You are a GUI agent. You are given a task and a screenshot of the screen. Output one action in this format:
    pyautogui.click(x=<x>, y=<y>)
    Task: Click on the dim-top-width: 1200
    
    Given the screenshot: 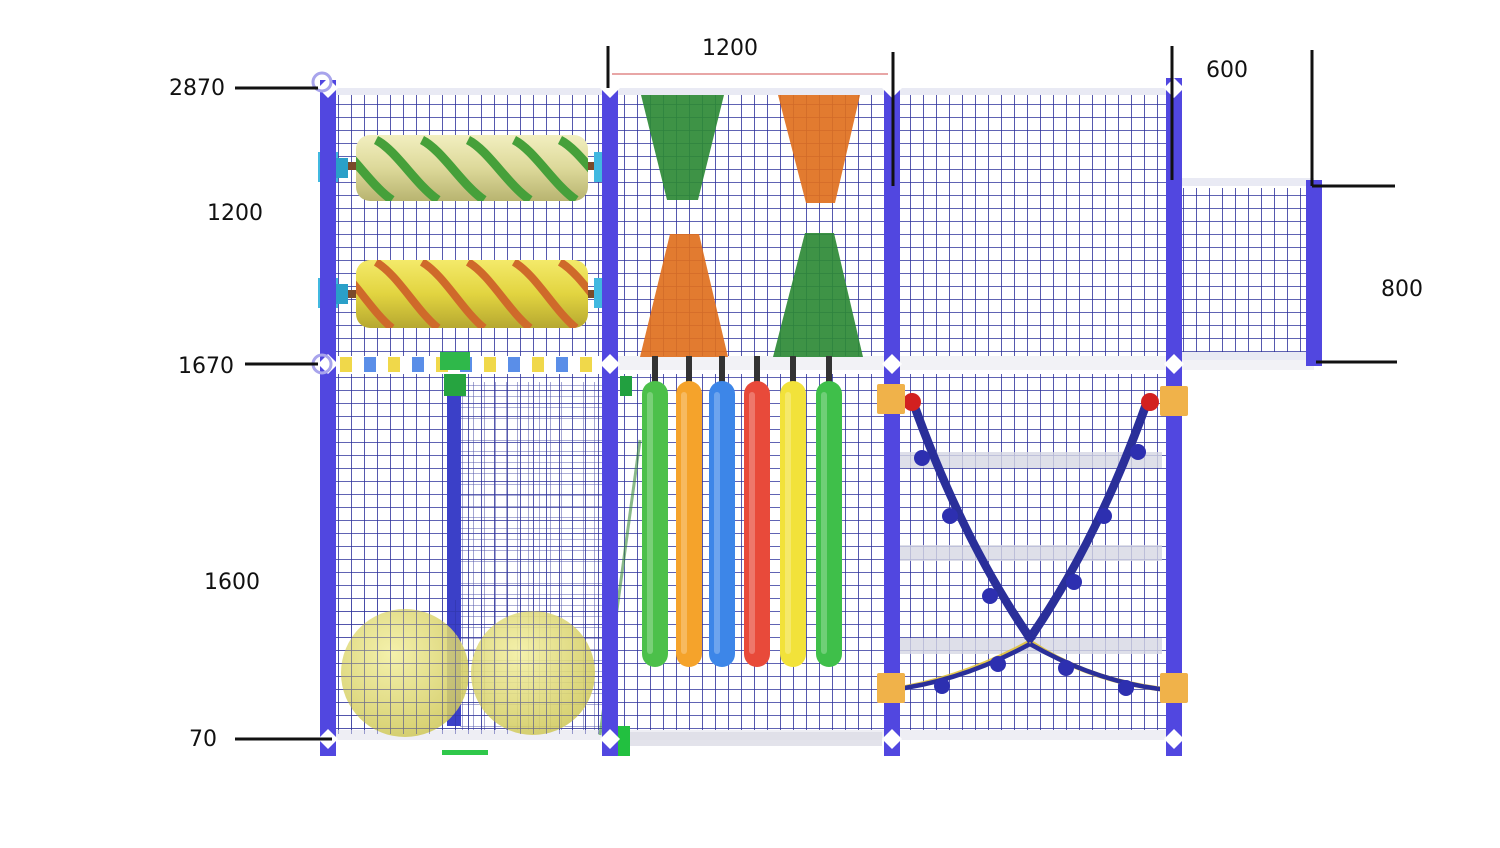 What is the action you would take?
    pyautogui.click(x=730, y=48)
    